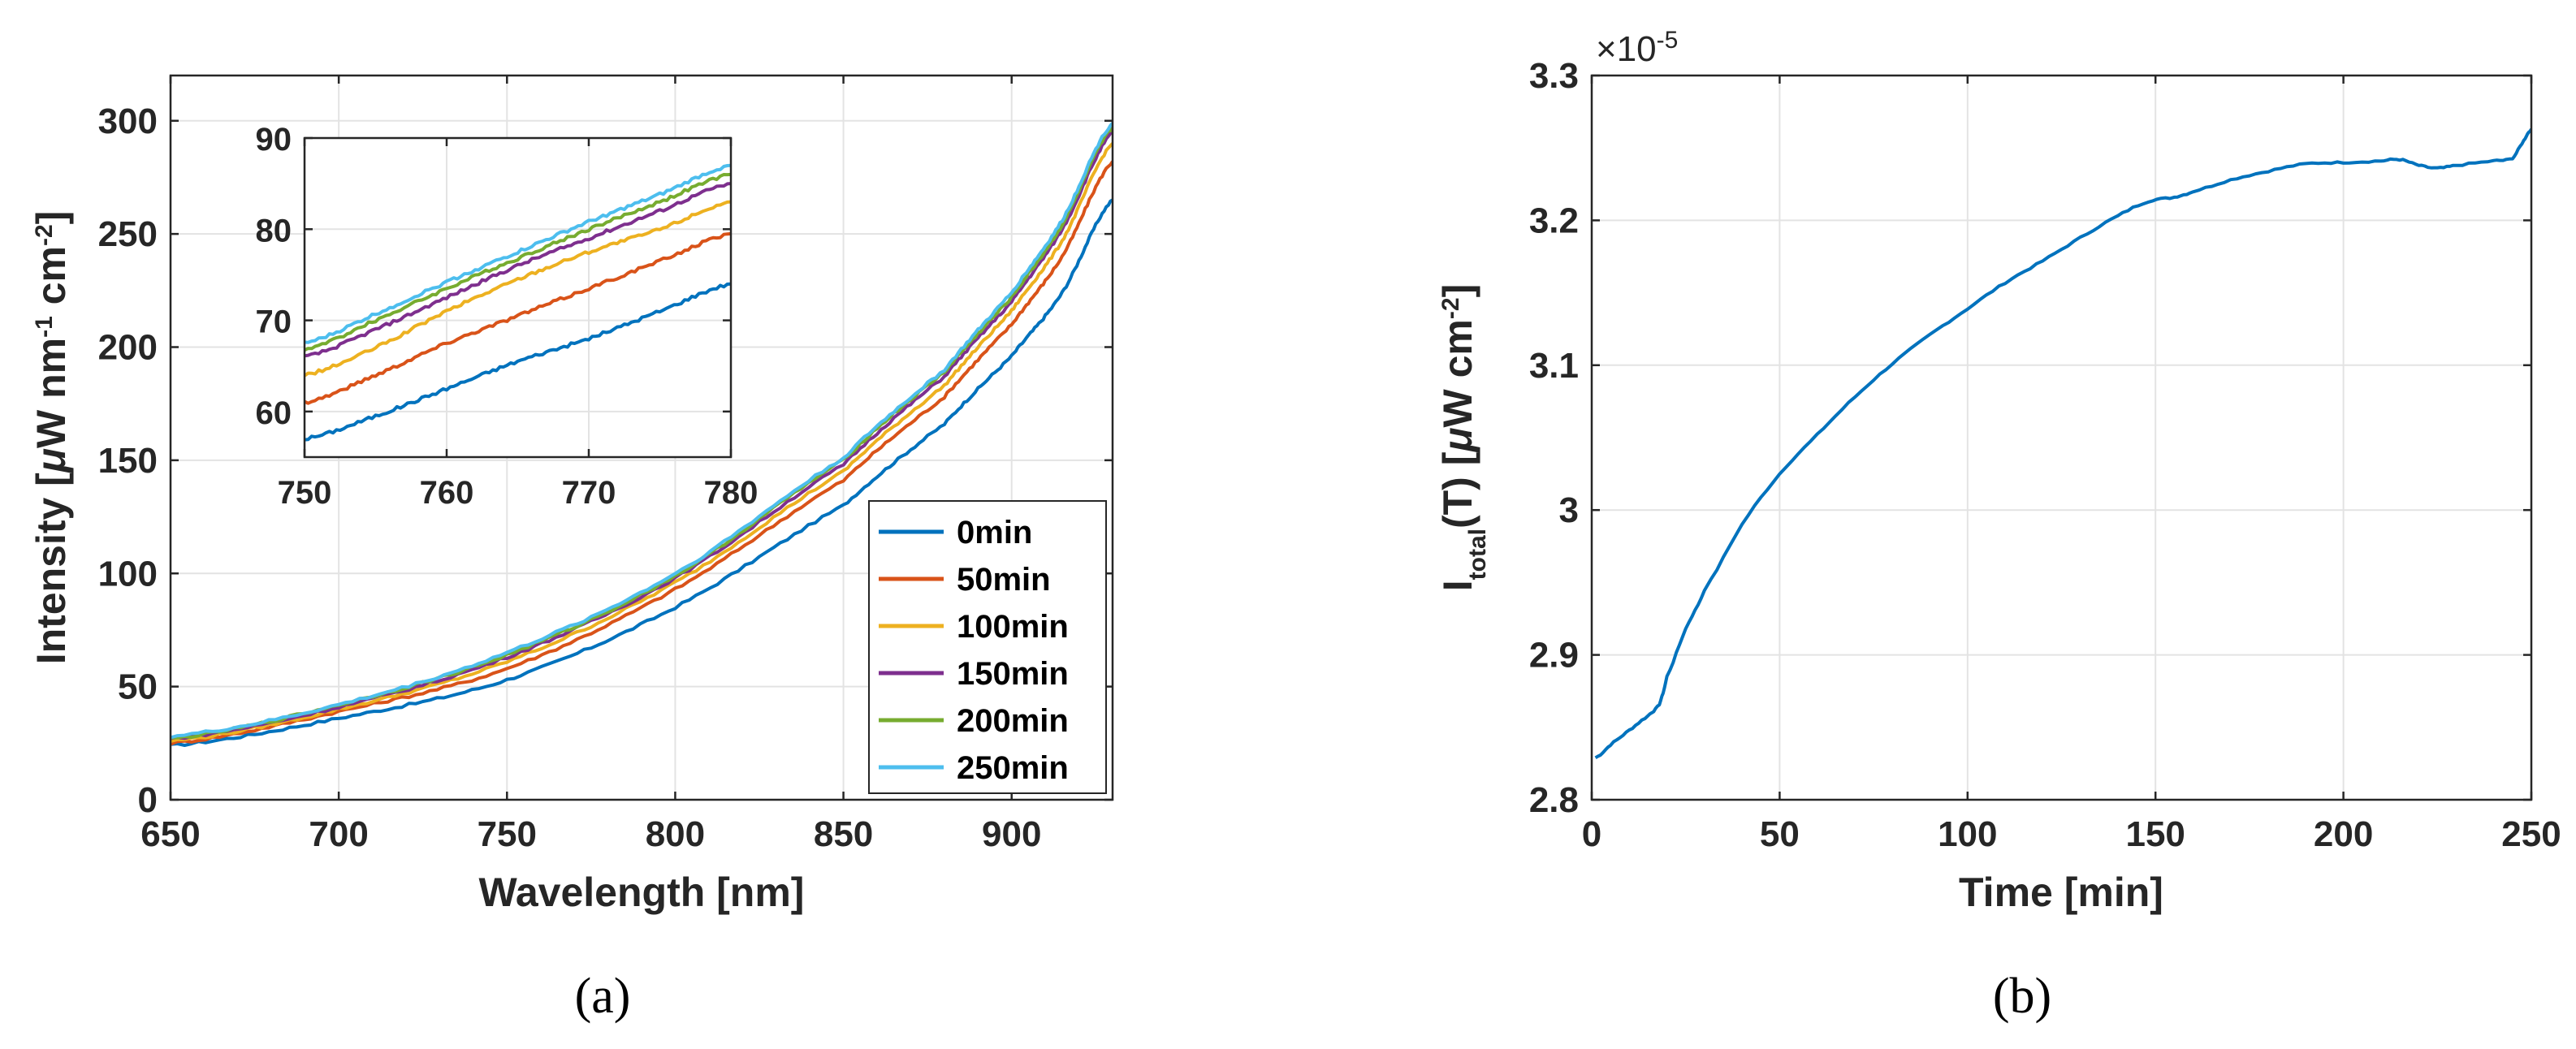 The image size is (2576, 1049). Describe the element at coordinates (732, 493) in the screenshot. I see `inset-x-tick-label: 780` at that location.